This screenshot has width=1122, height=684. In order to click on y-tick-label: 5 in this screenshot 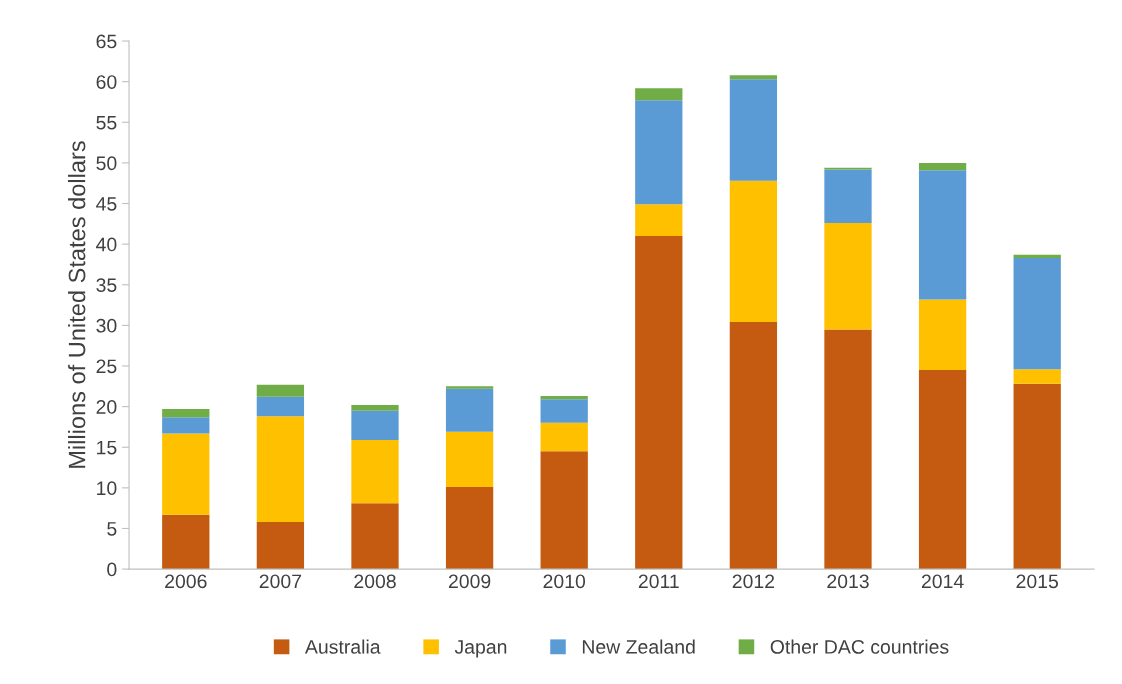, I will do `click(112, 529)`.